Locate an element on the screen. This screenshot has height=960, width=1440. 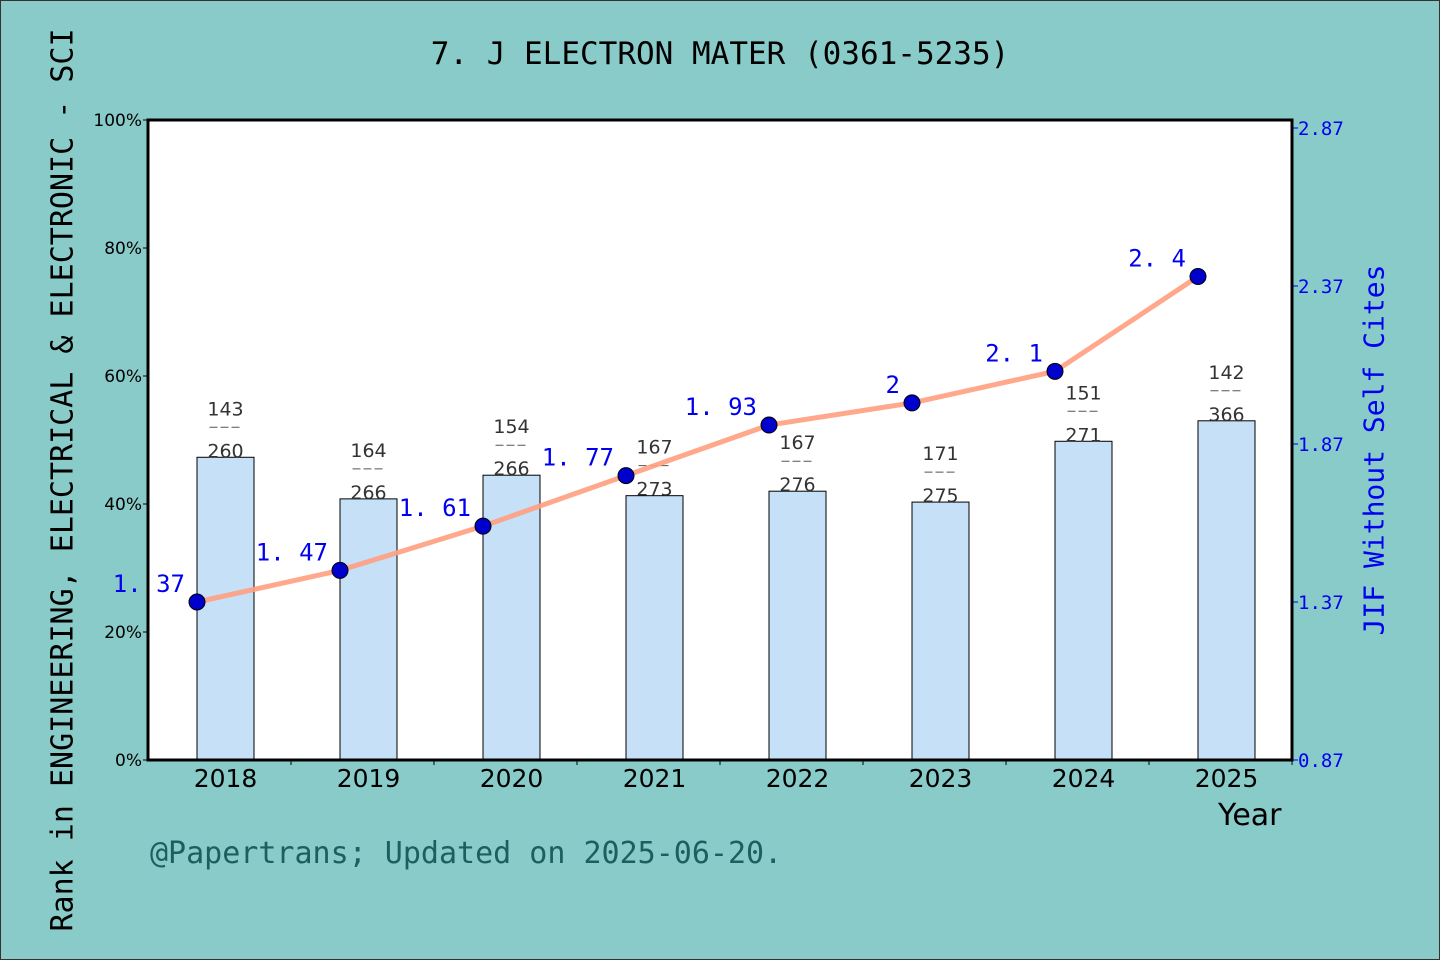
y-tick-label: 80% is located at coordinates (123, 249).